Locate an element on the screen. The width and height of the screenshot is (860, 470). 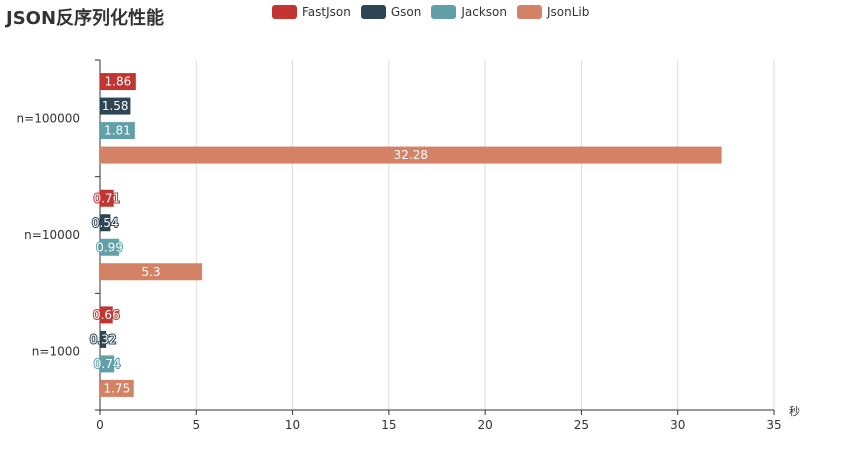
bar-gson-n100000 is located at coordinates (115, 106).